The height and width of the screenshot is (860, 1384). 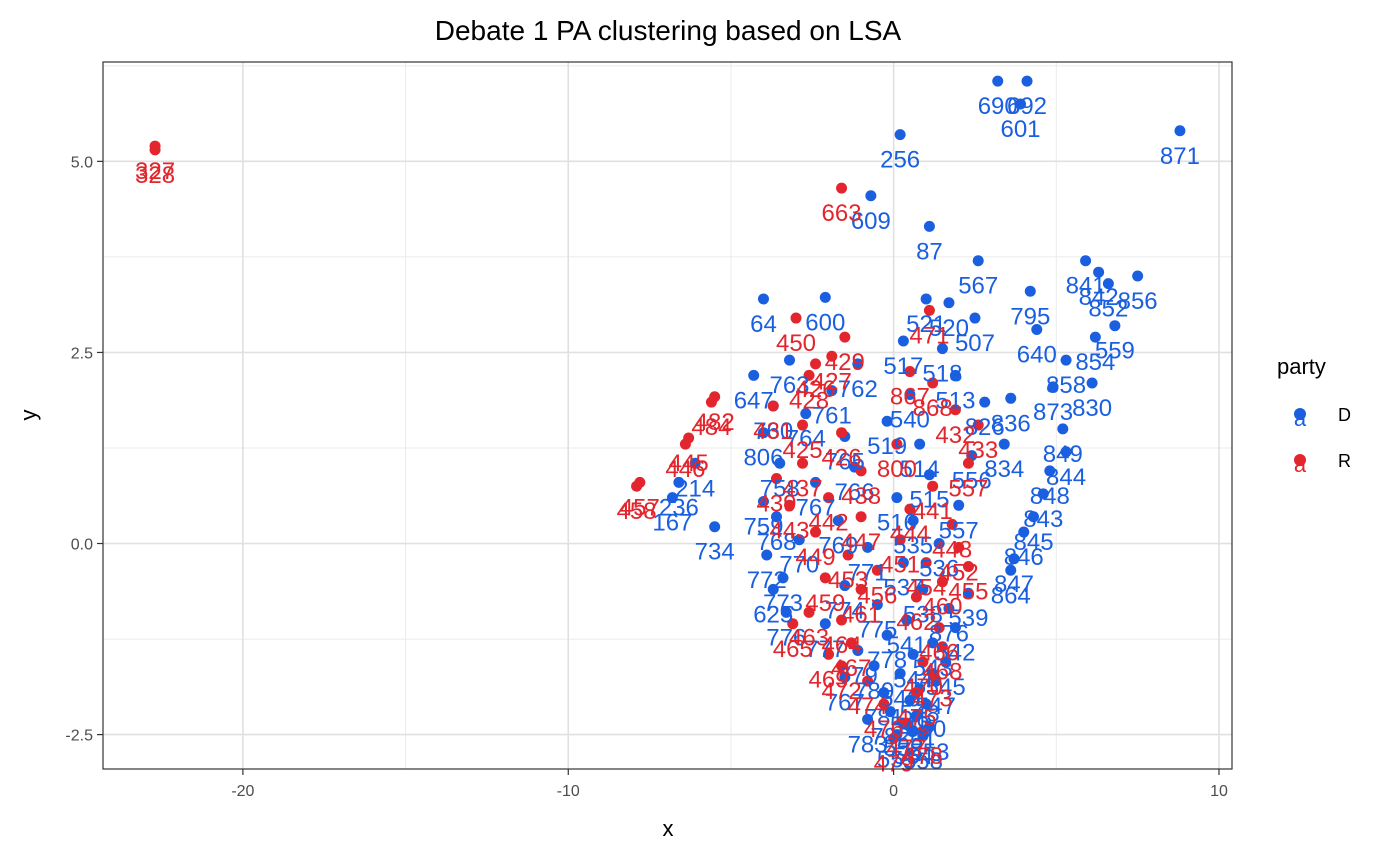 I want to click on series-d-point-label: 214, so click(x=695, y=488).